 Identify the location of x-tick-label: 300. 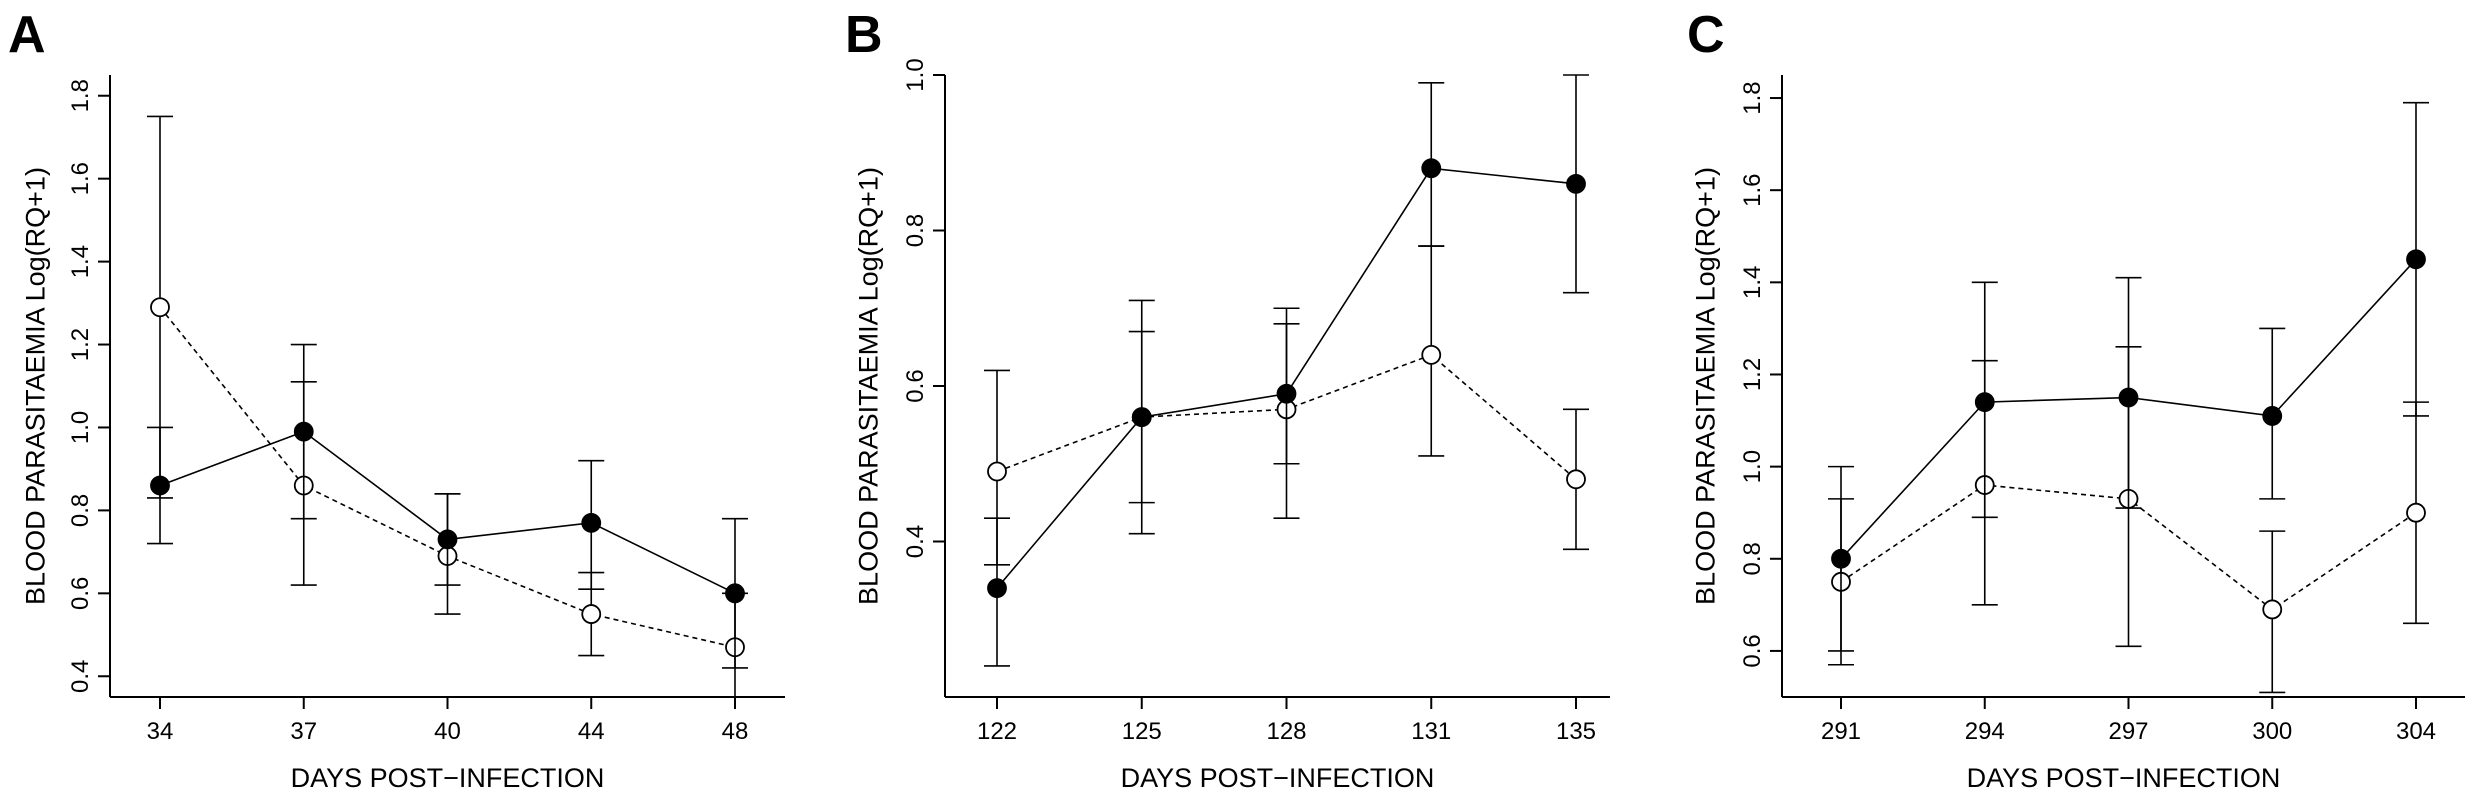
(2272, 731).